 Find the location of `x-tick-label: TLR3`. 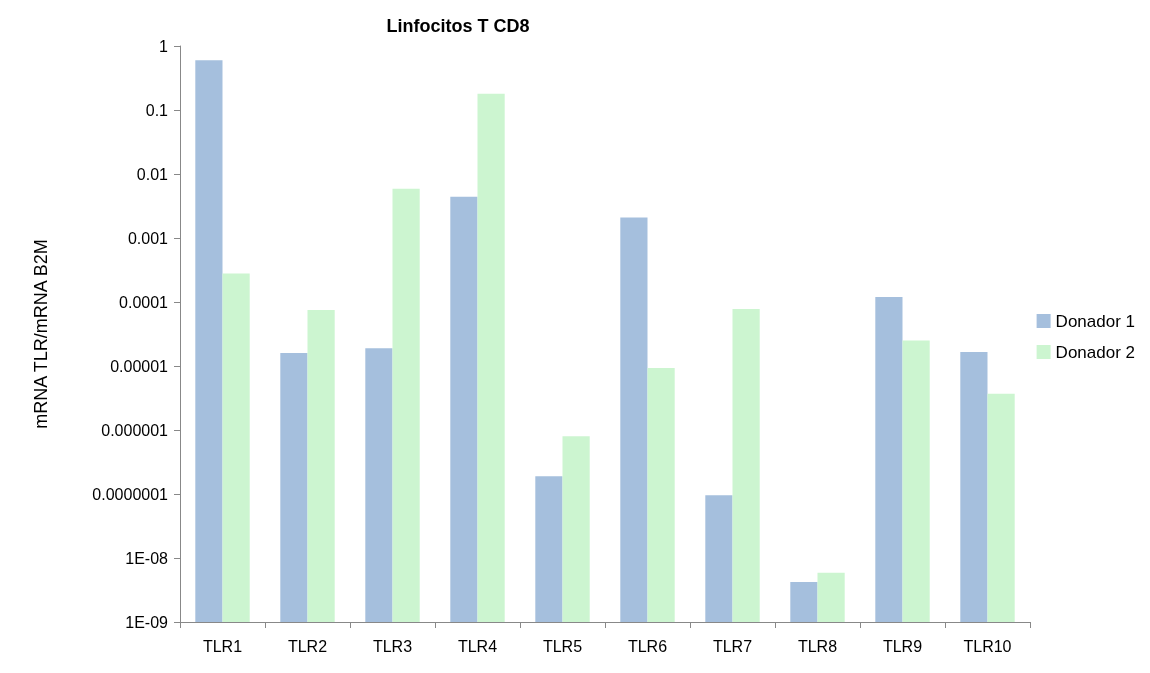

x-tick-label: TLR3 is located at coordinates (392, 646).